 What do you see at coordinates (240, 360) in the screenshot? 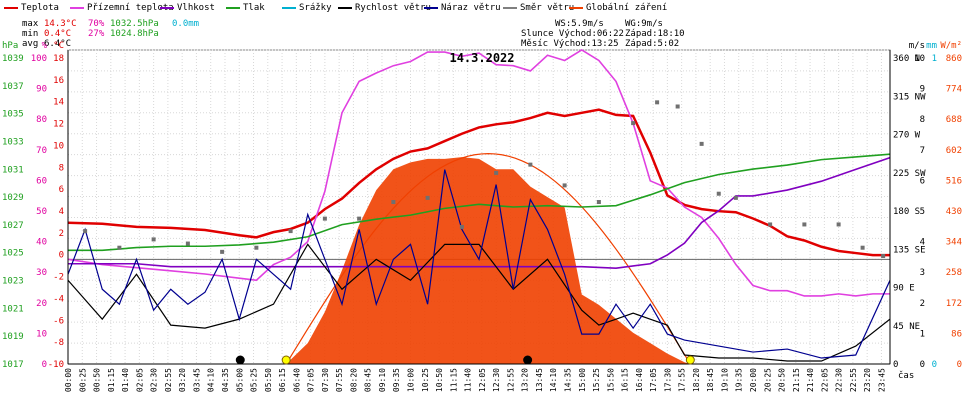
I see `sun-moon-marker` at bounding box center [240, 360].